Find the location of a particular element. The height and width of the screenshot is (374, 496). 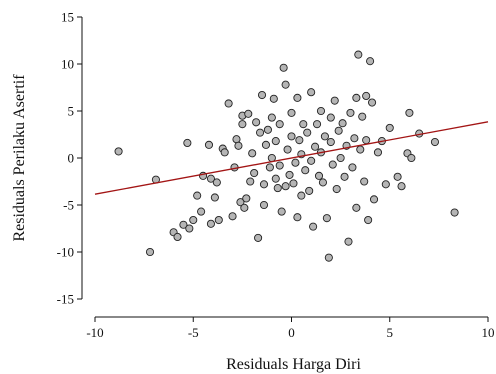

y-axis-label: Residuals Perilaku Asertif is located at coordinates (19, 158).